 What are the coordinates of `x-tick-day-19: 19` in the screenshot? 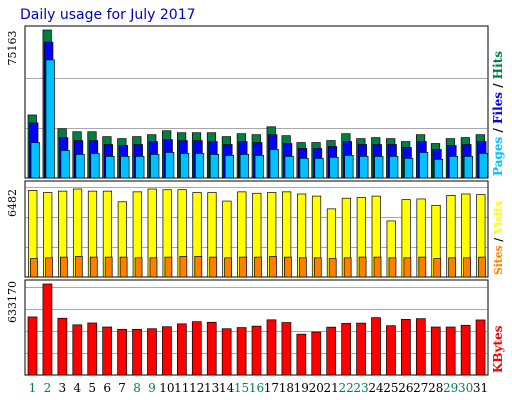 It's located at (301, 388).